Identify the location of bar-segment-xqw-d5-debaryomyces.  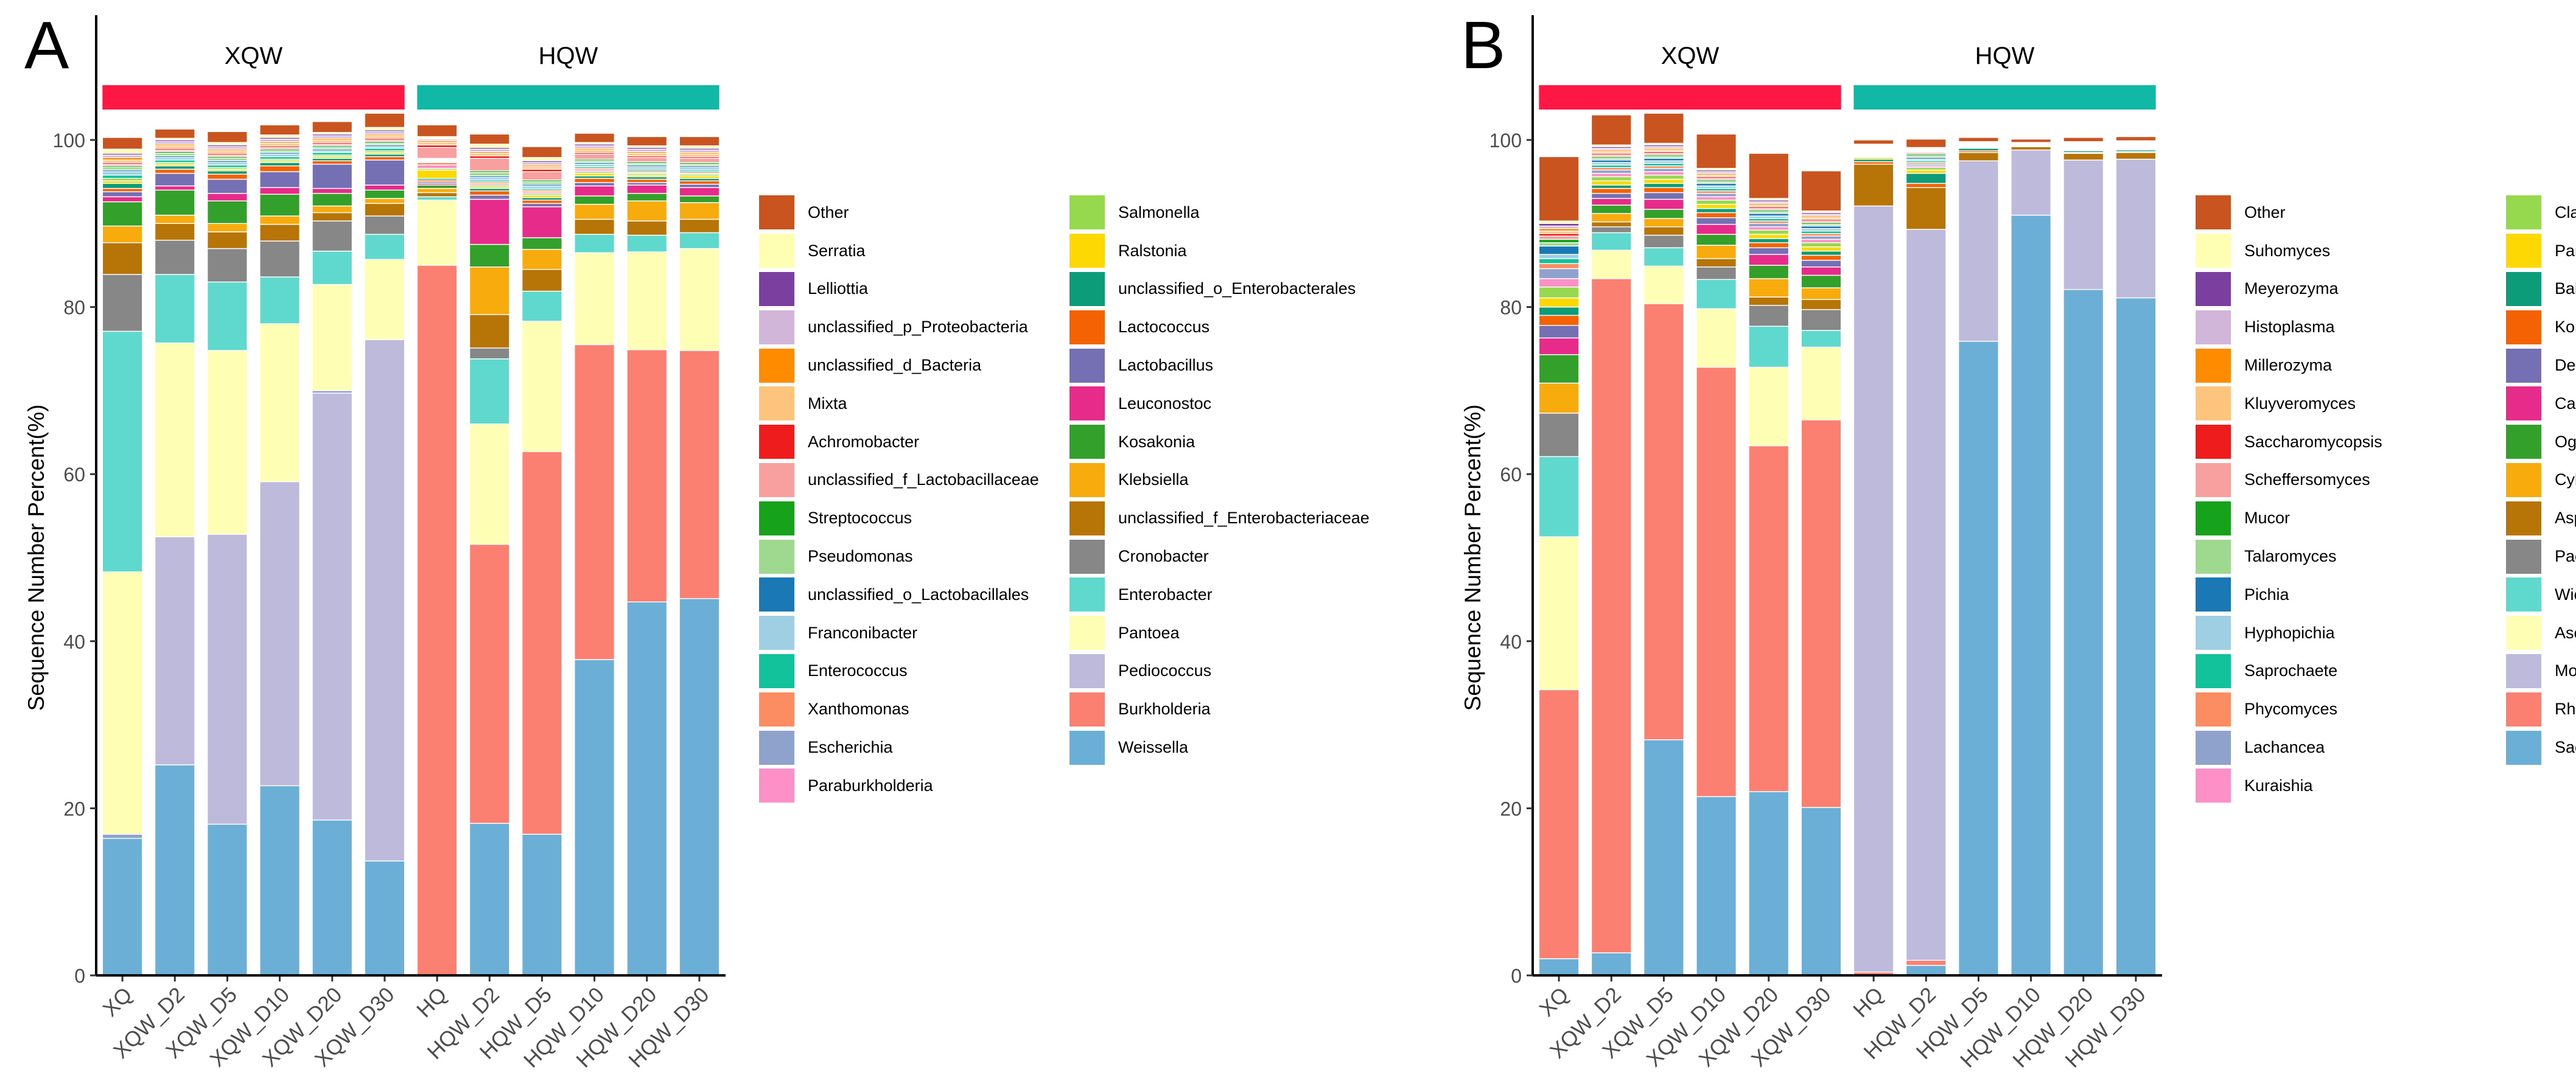
(1663, 196).